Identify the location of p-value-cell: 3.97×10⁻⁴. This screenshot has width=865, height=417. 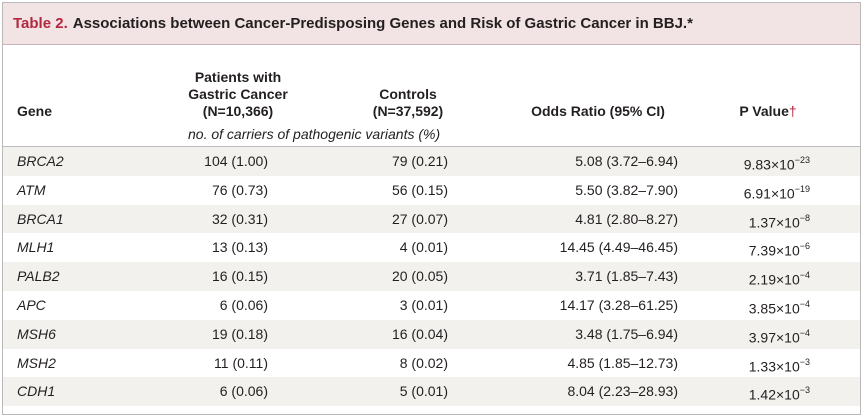
(779, 336).